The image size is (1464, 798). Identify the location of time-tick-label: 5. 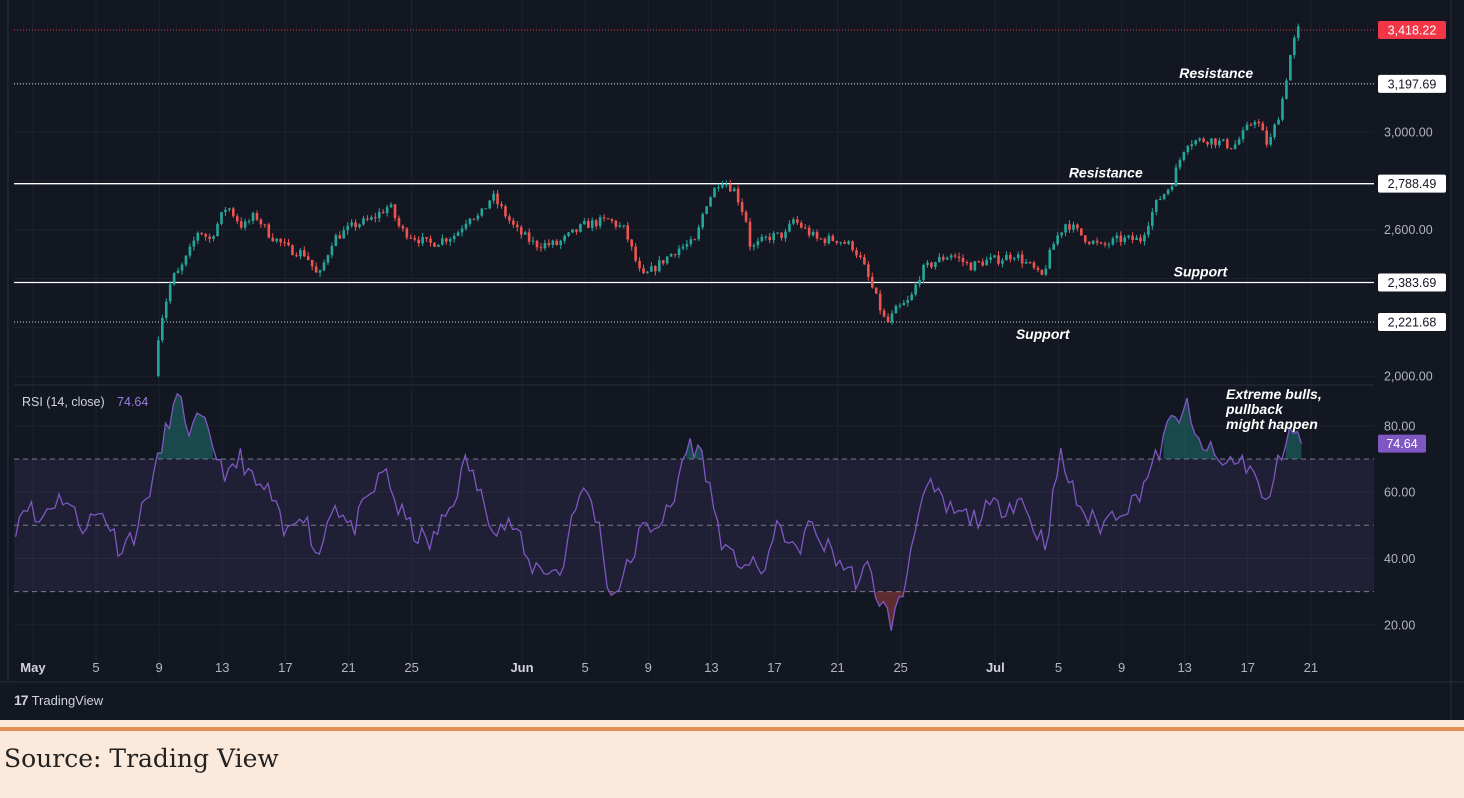
(585, 667).